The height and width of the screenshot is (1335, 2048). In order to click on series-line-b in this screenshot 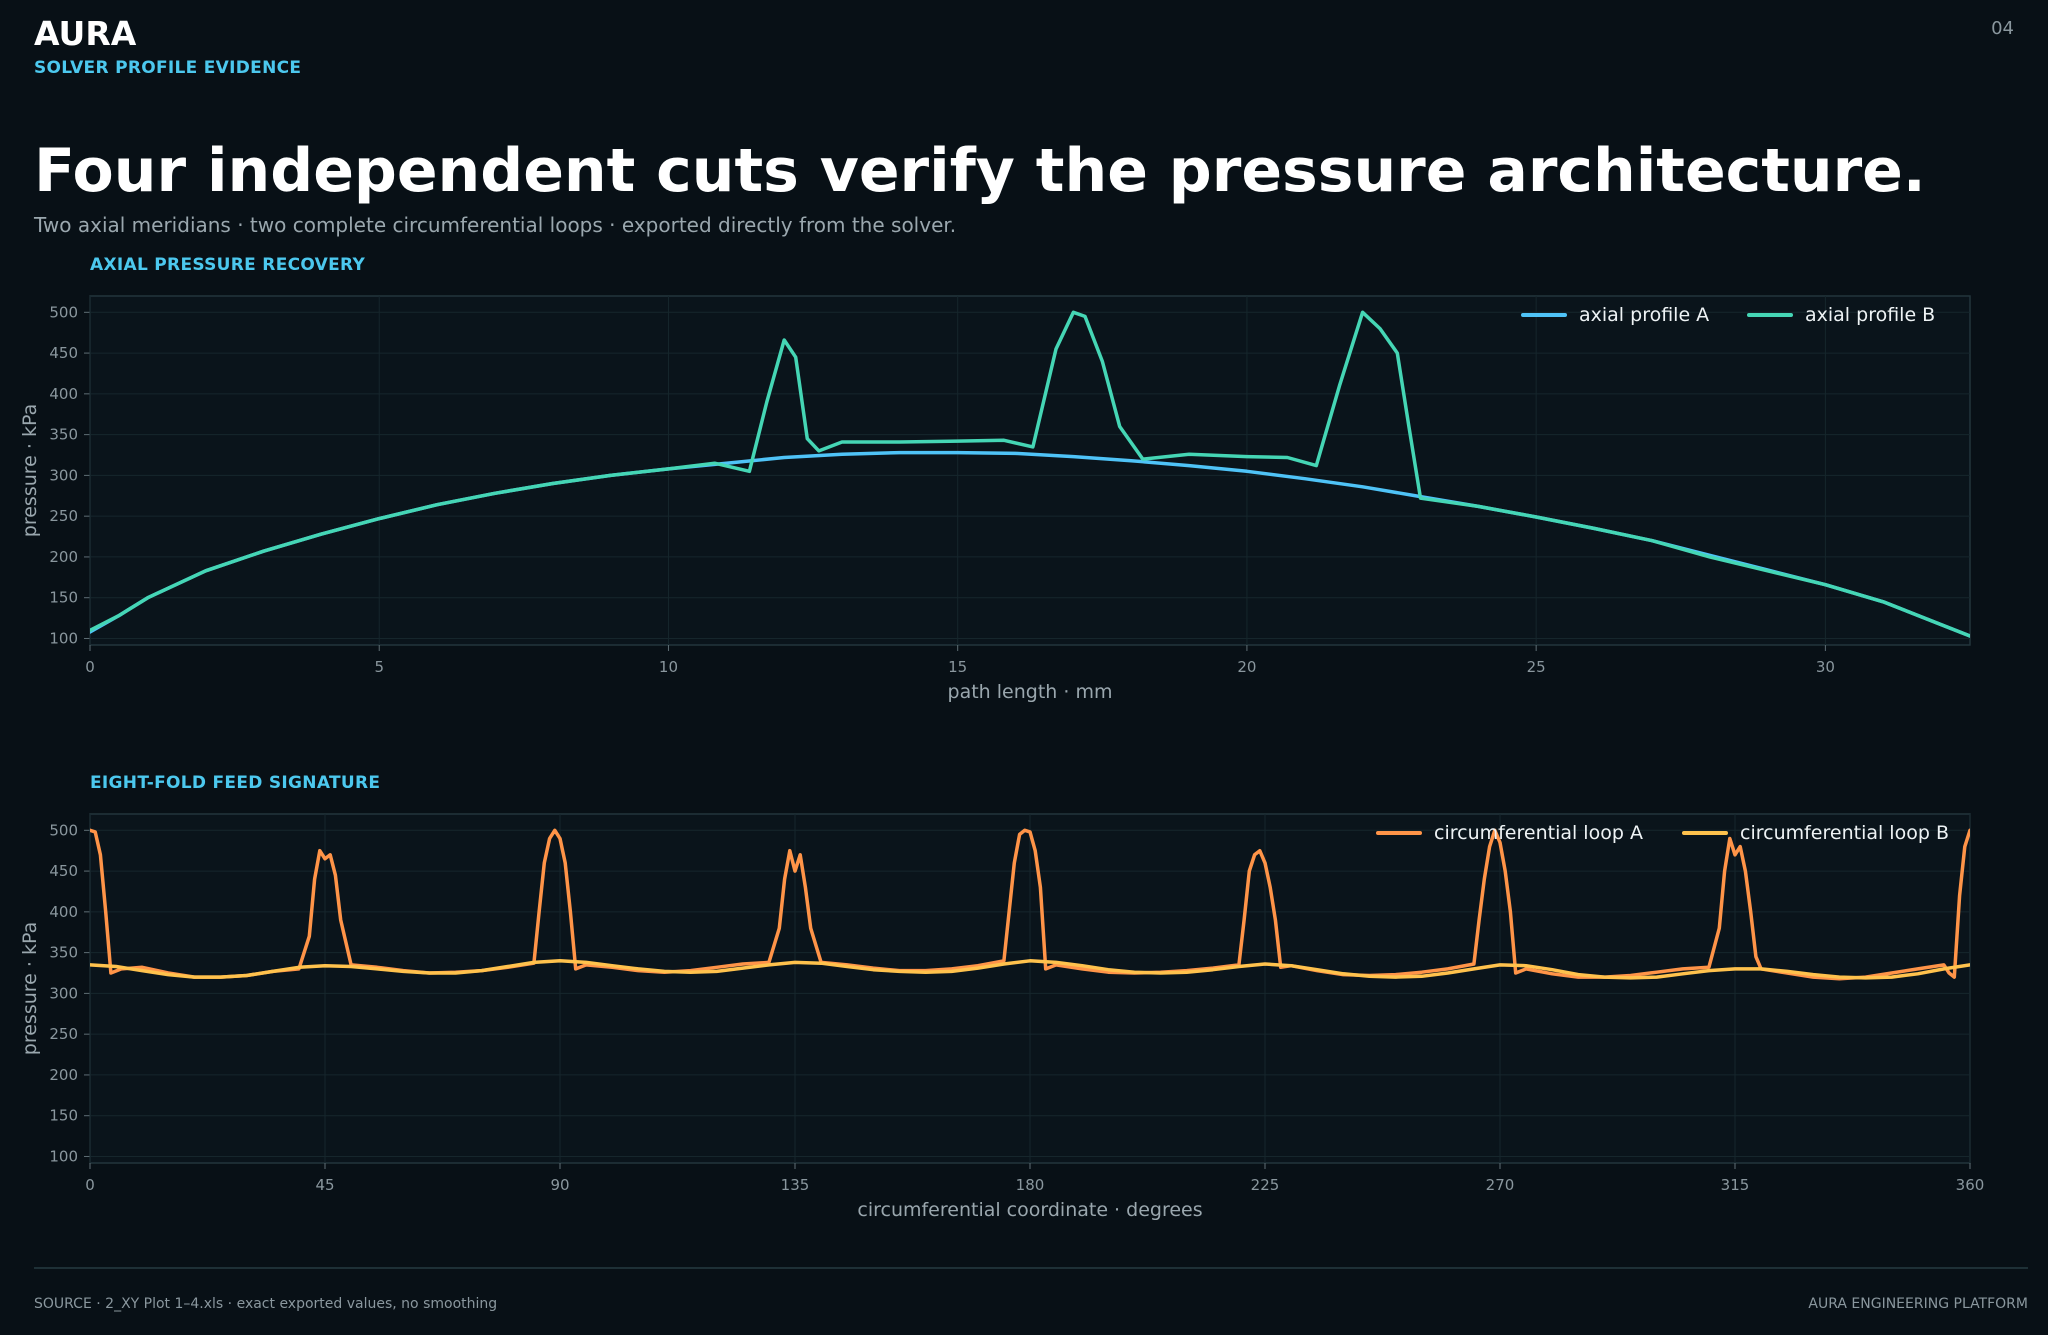, I will do `click(1030, 969)`.